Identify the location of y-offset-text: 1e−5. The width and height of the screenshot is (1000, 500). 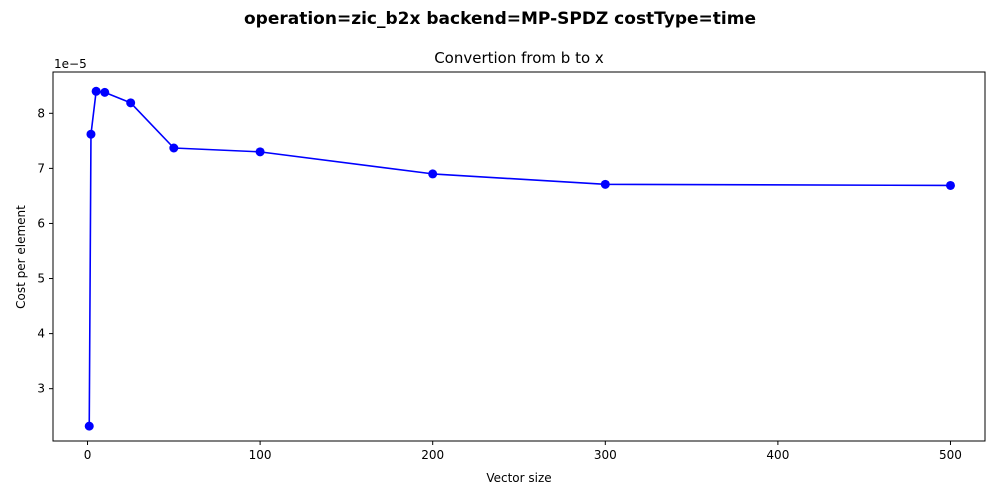
(70, 64).